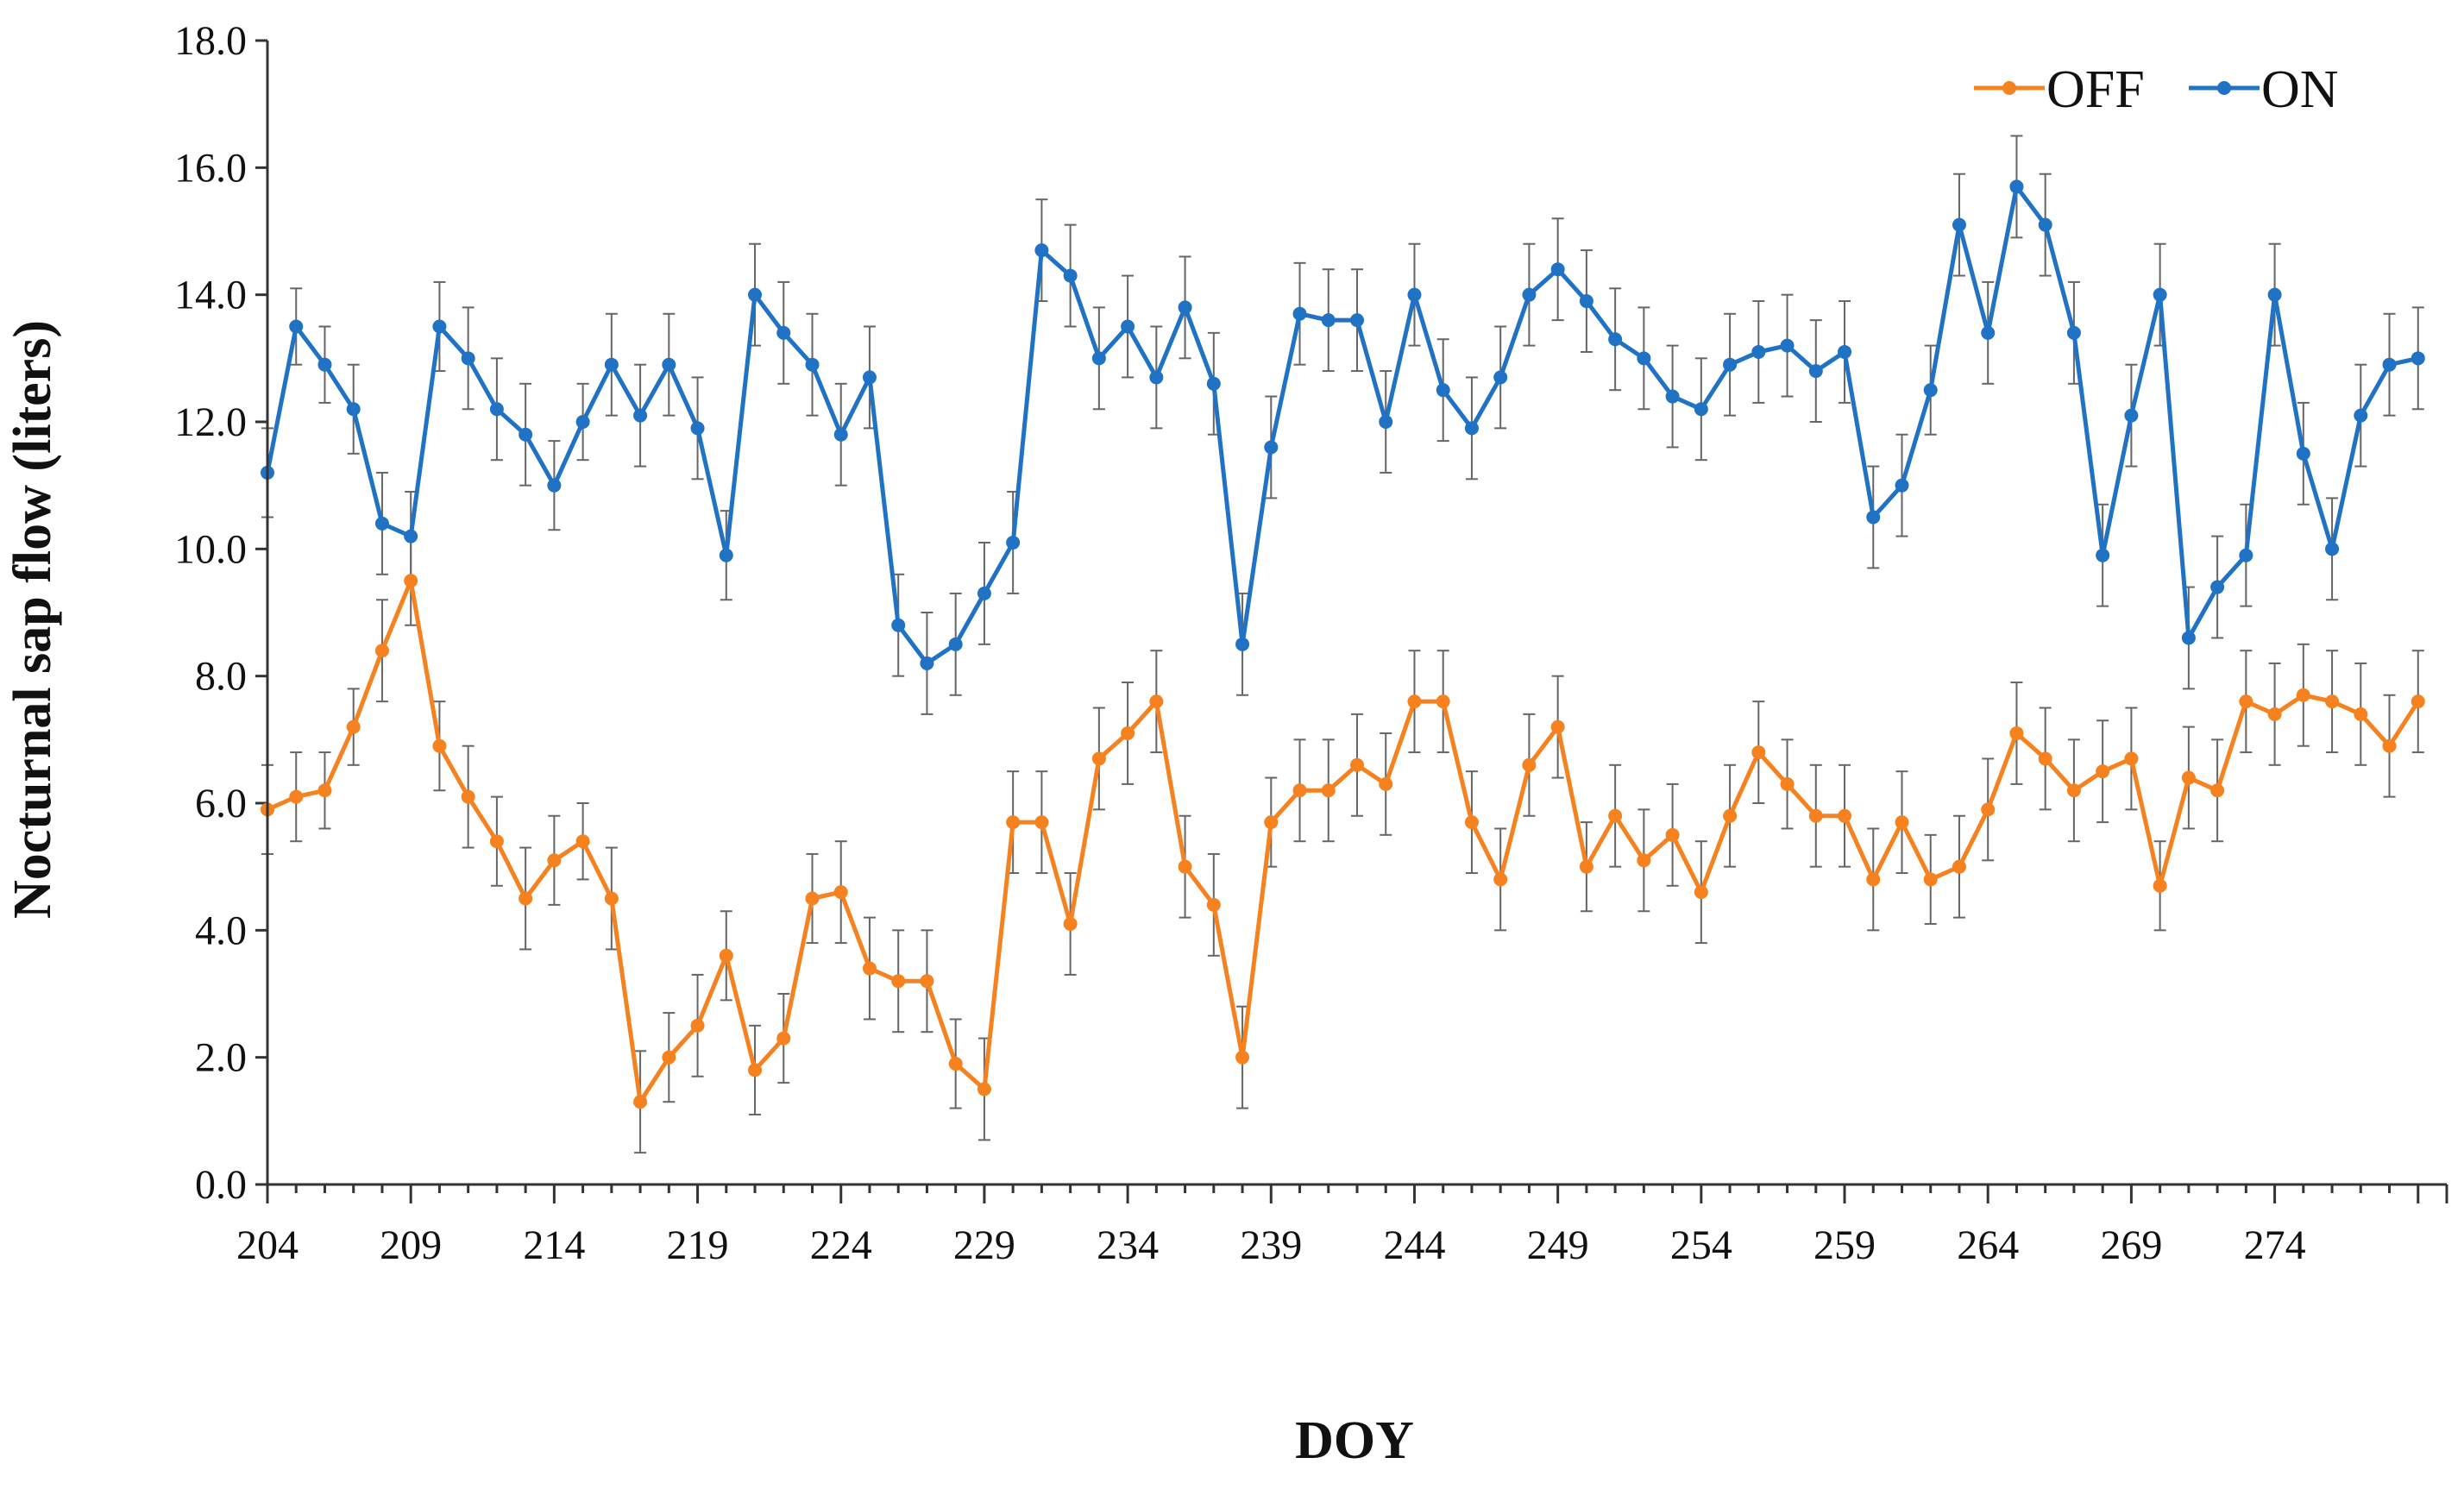 This screenshot has height=1489, width=2464. I want to click on x-tick-label: 229, so click(984, 1245).